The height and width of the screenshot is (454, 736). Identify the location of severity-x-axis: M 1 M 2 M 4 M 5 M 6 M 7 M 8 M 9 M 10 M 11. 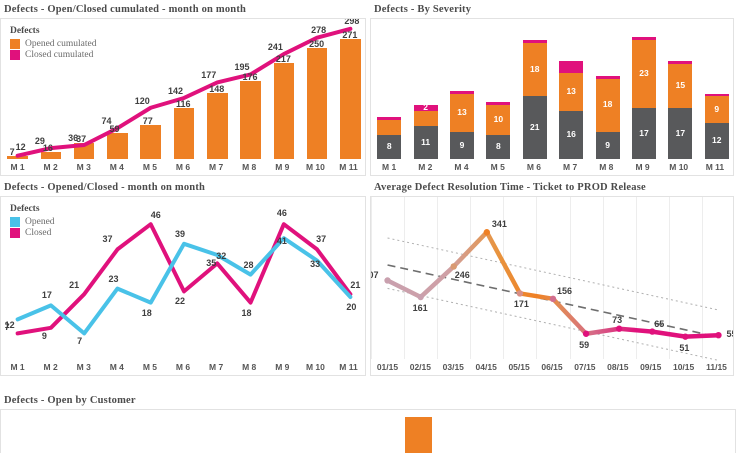
(552, 167).